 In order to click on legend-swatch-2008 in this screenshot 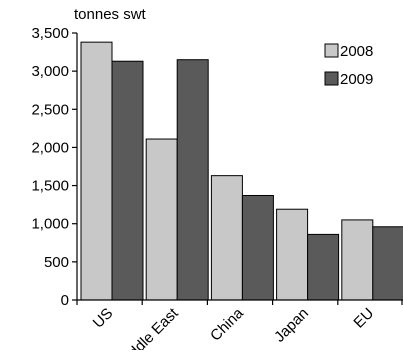, I will do `click(331, 50)`.